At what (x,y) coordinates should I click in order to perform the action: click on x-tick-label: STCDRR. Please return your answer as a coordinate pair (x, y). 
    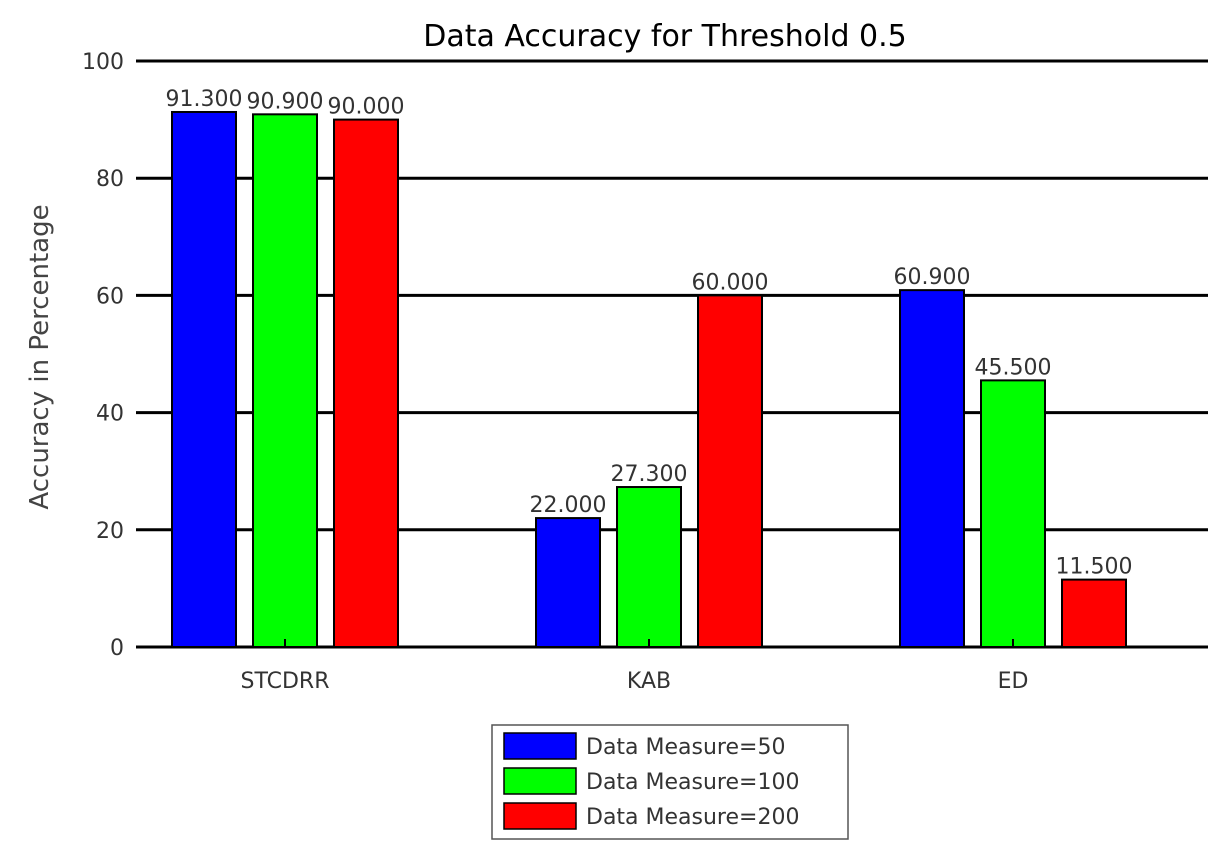
    Looking at the image, I should click on (285, 681).